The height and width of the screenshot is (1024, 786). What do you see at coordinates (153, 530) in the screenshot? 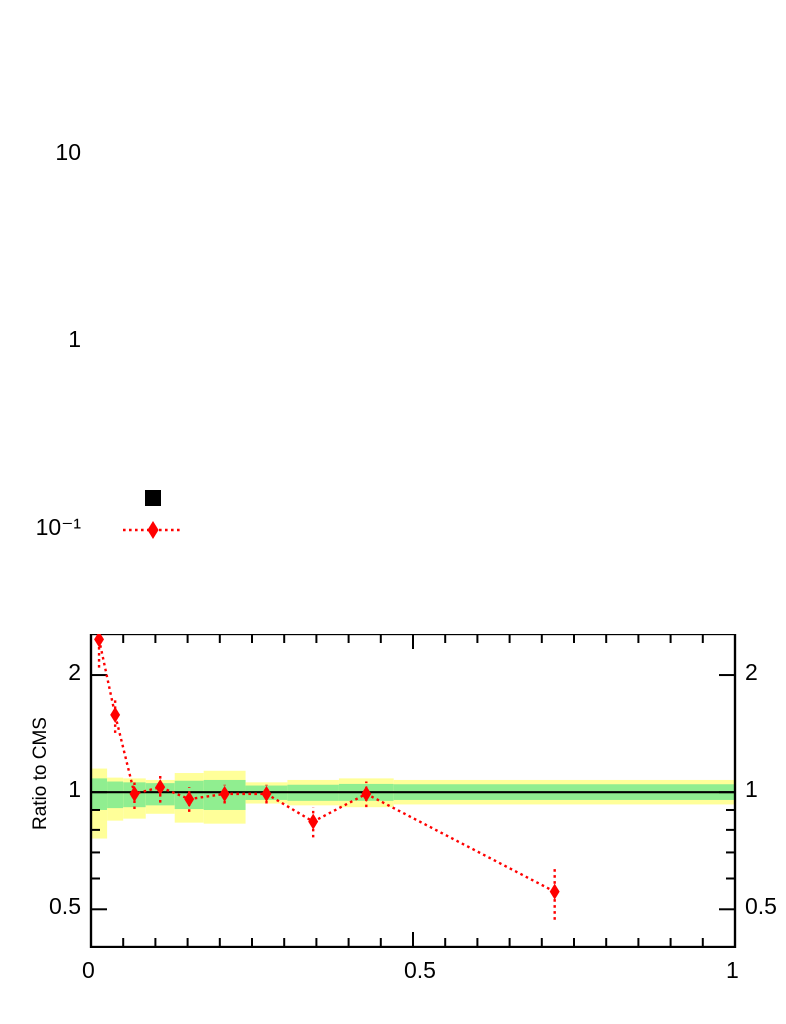
I see `legend-marker-sherpa` at bounding box center [153, 530].